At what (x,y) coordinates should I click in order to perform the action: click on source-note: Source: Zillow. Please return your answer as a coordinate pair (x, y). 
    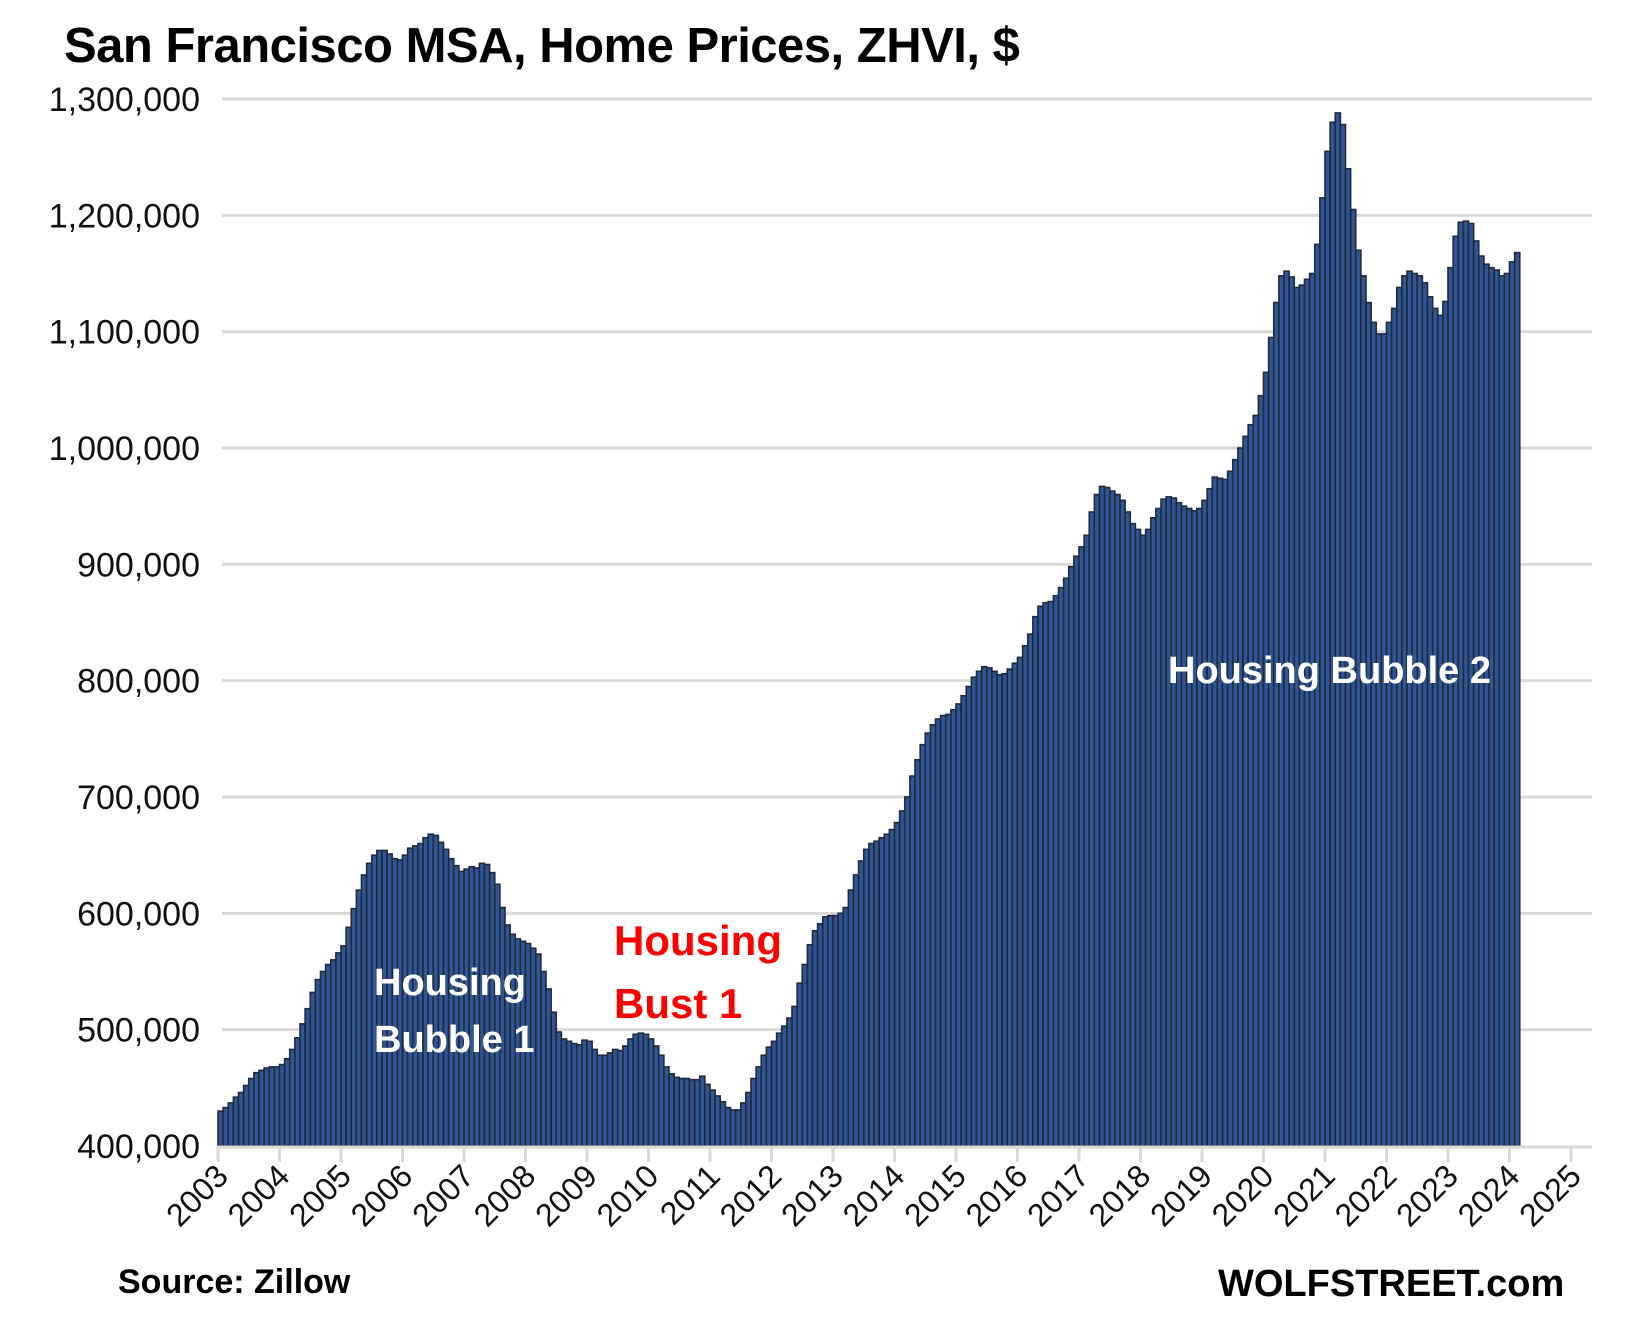
    Looking at the image, I should click on (234, 1282).